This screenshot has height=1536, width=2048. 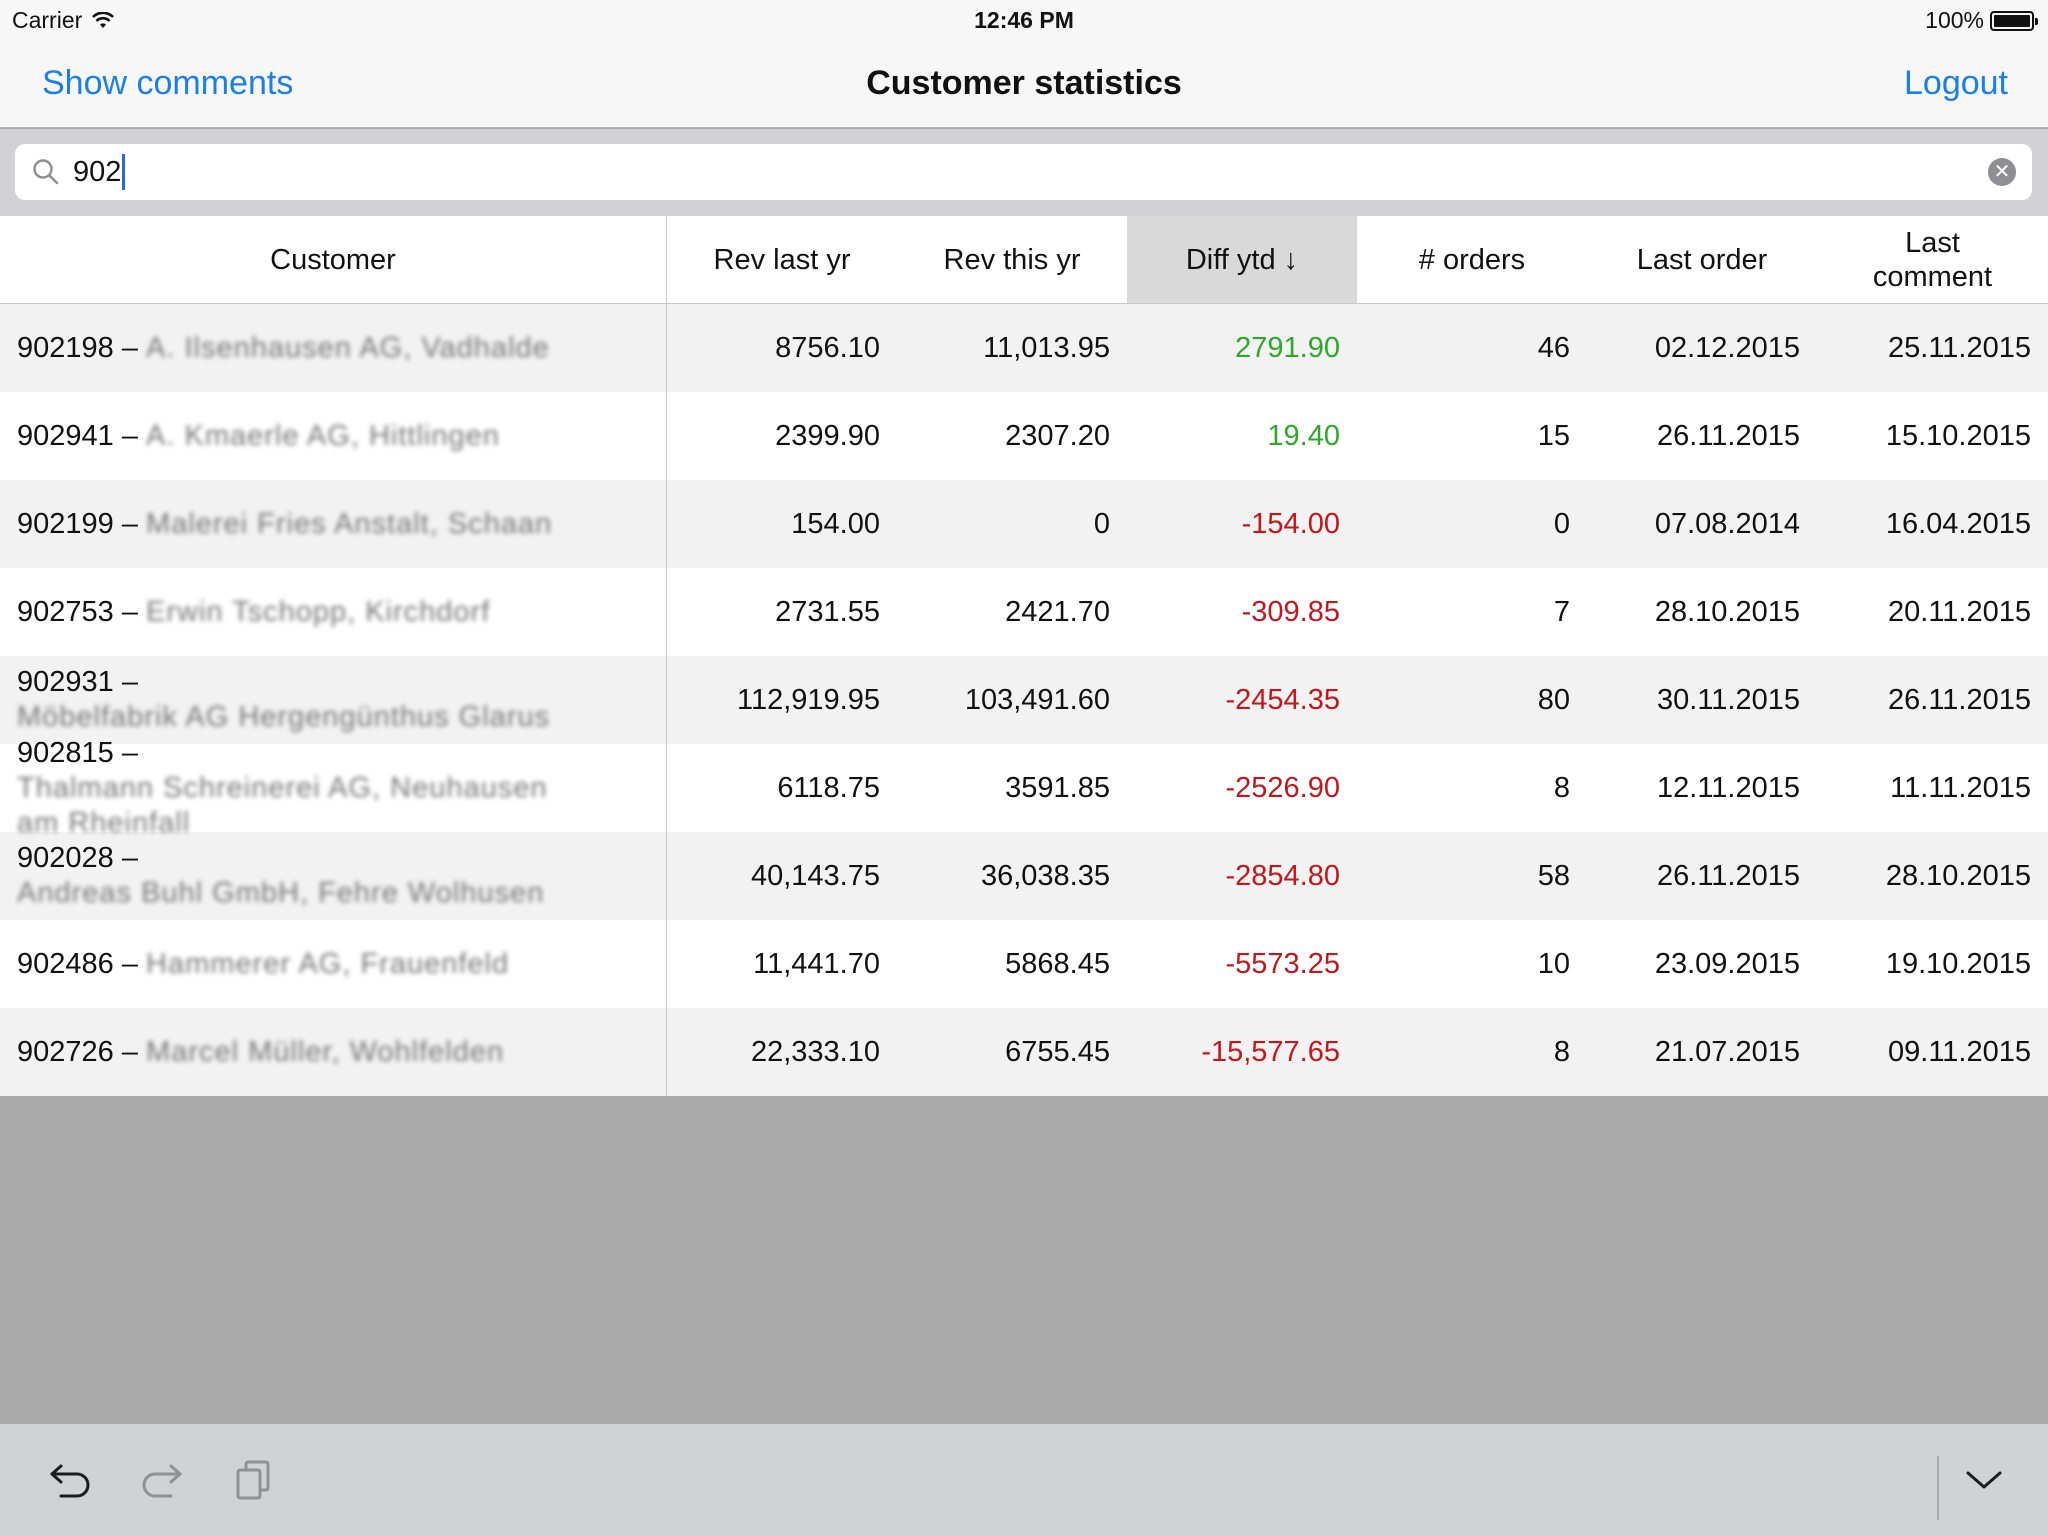 I want to click on text-caret, so click(x=124, y=172).